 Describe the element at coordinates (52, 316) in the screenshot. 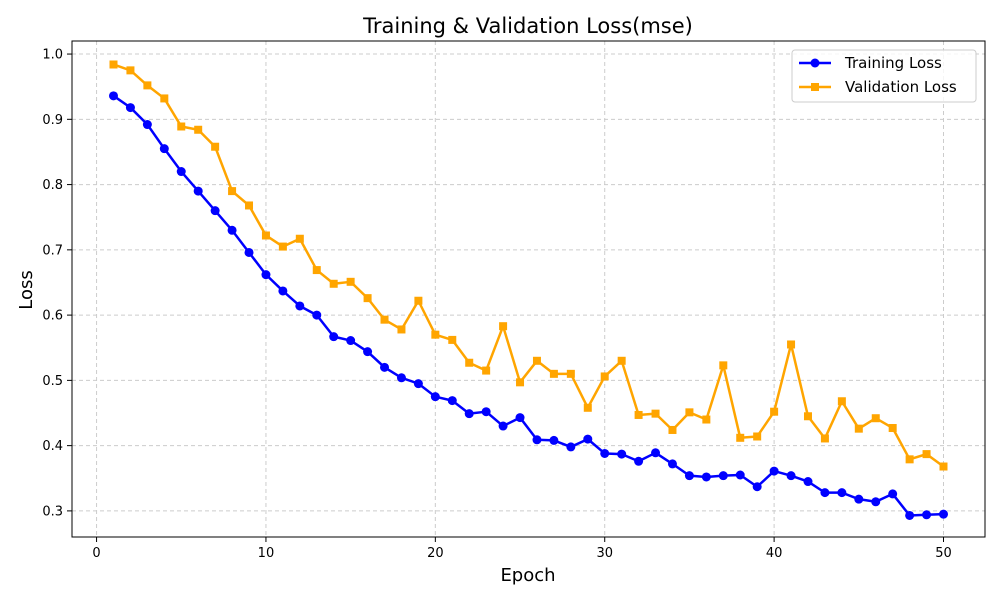

I see `y-tick-label: 0.6` at that location.